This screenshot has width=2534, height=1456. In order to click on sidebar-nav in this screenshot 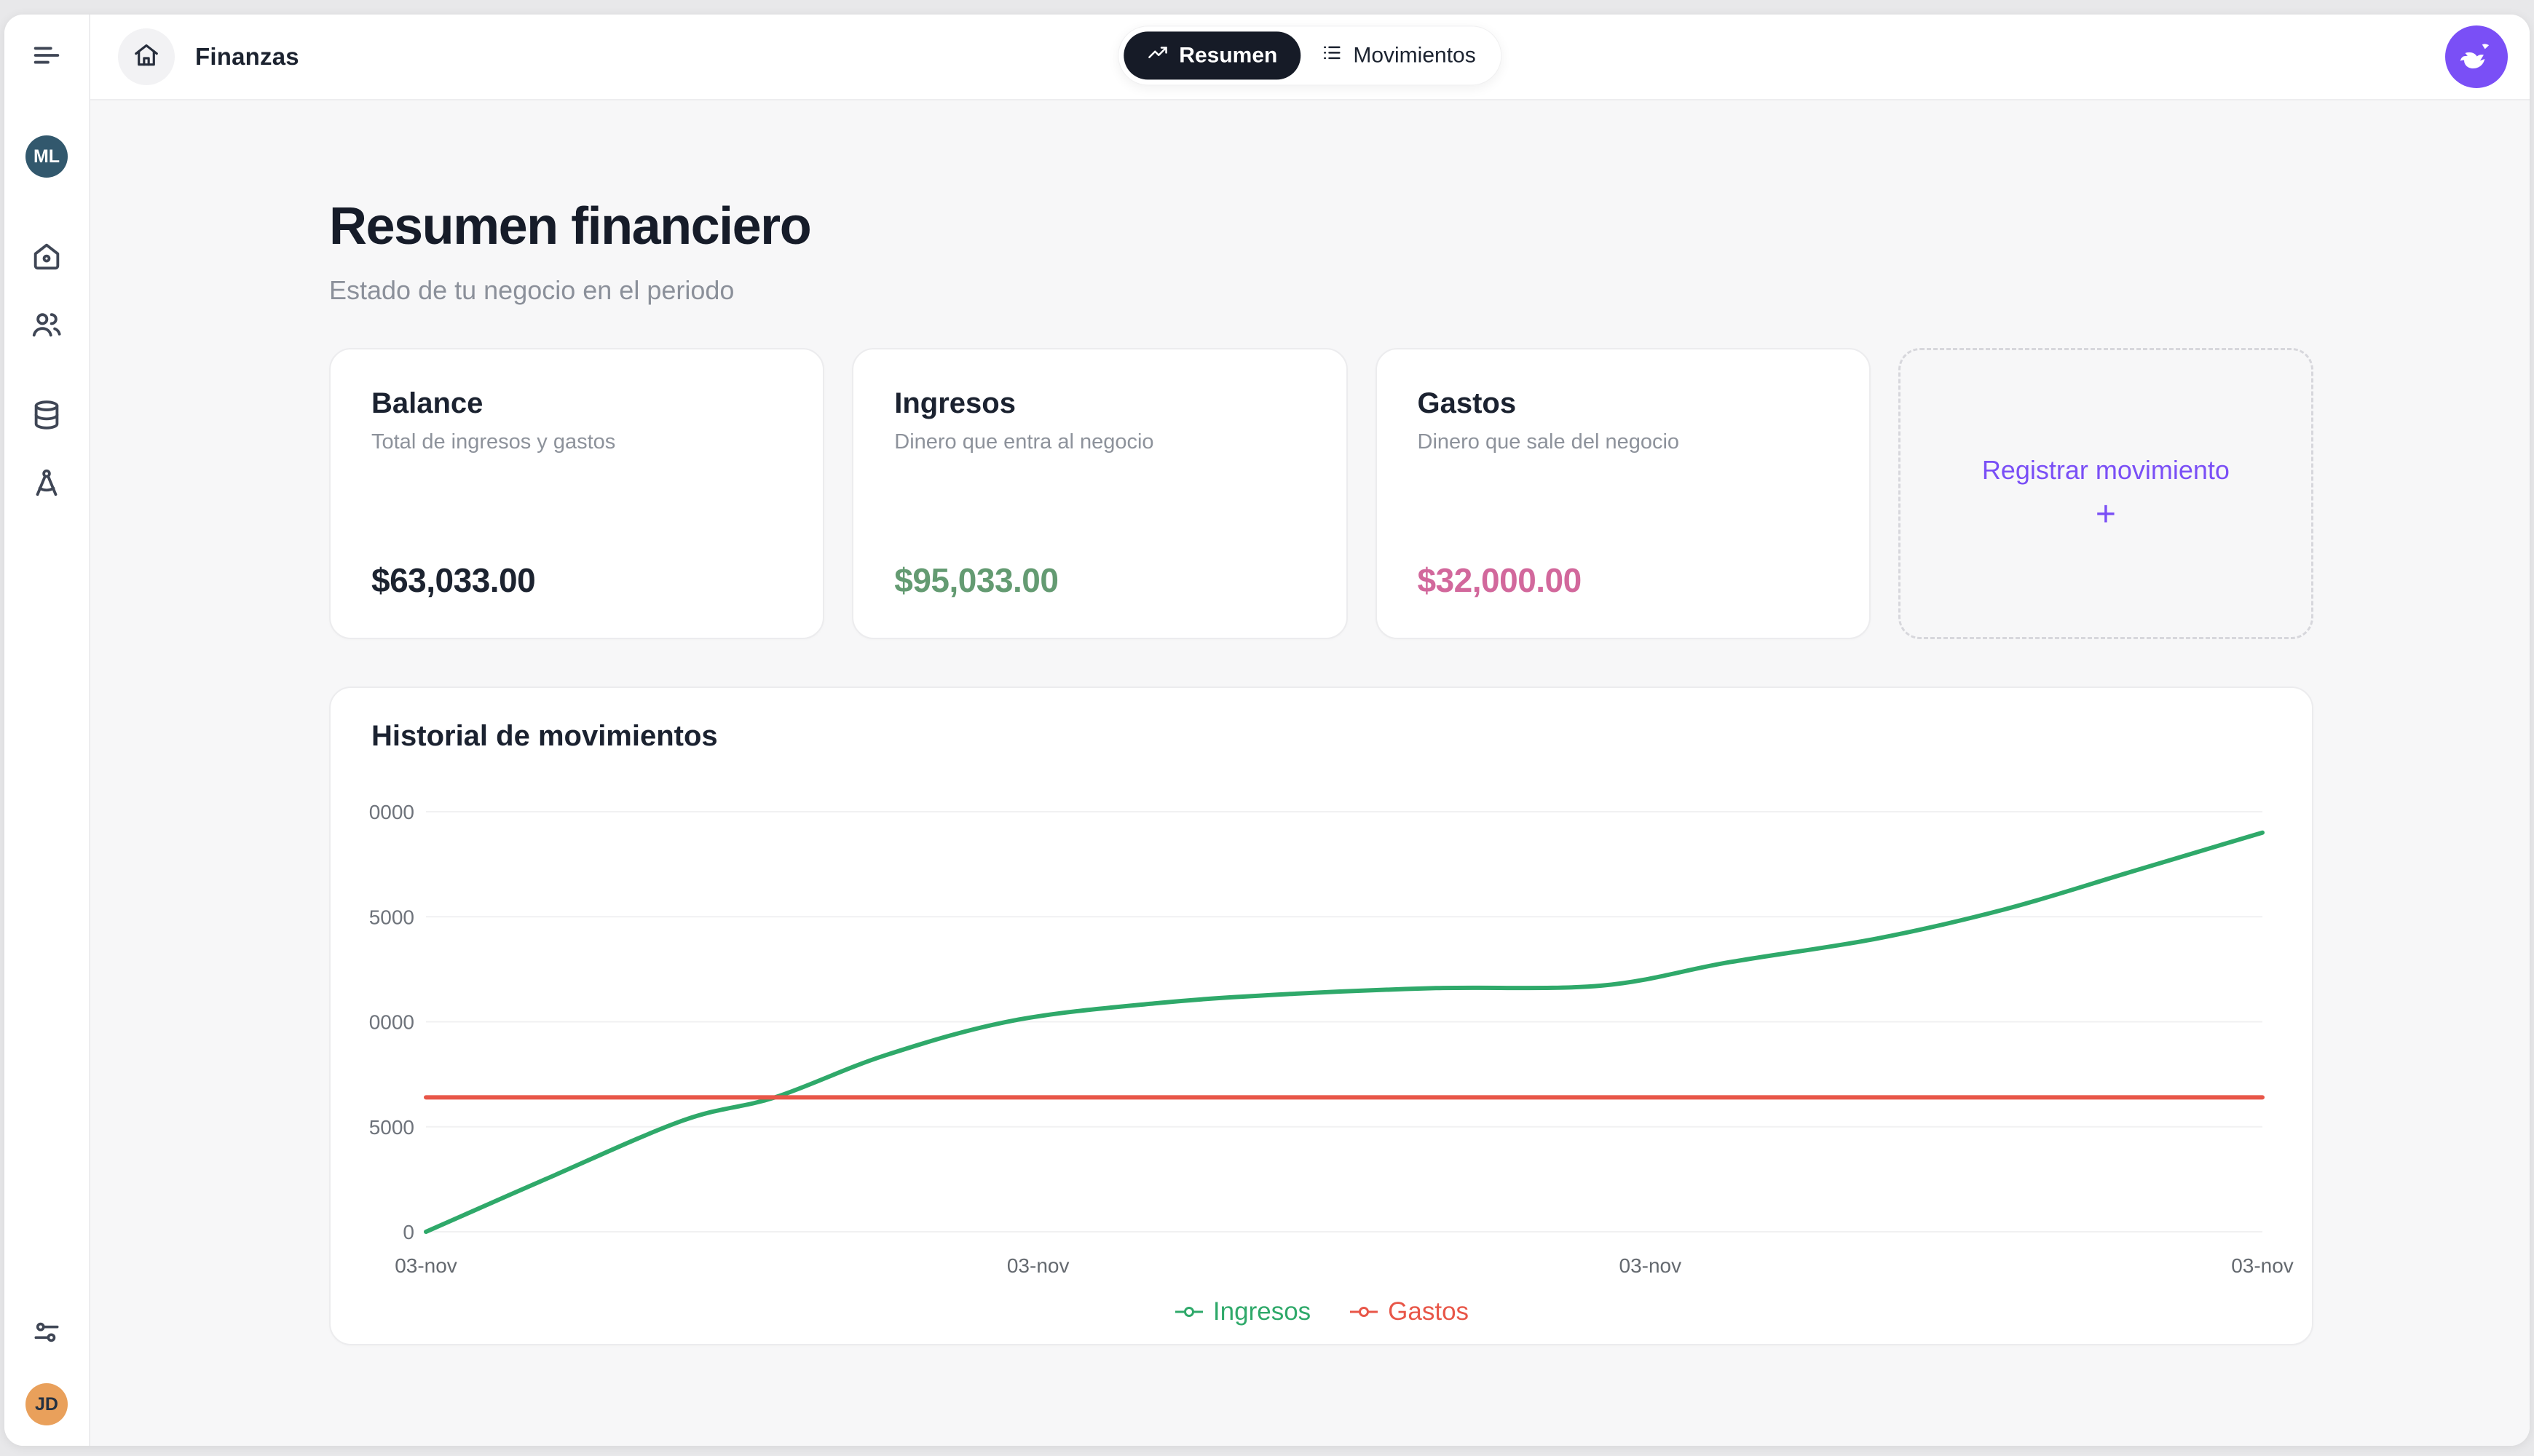, I will do `click(46, 340)`.